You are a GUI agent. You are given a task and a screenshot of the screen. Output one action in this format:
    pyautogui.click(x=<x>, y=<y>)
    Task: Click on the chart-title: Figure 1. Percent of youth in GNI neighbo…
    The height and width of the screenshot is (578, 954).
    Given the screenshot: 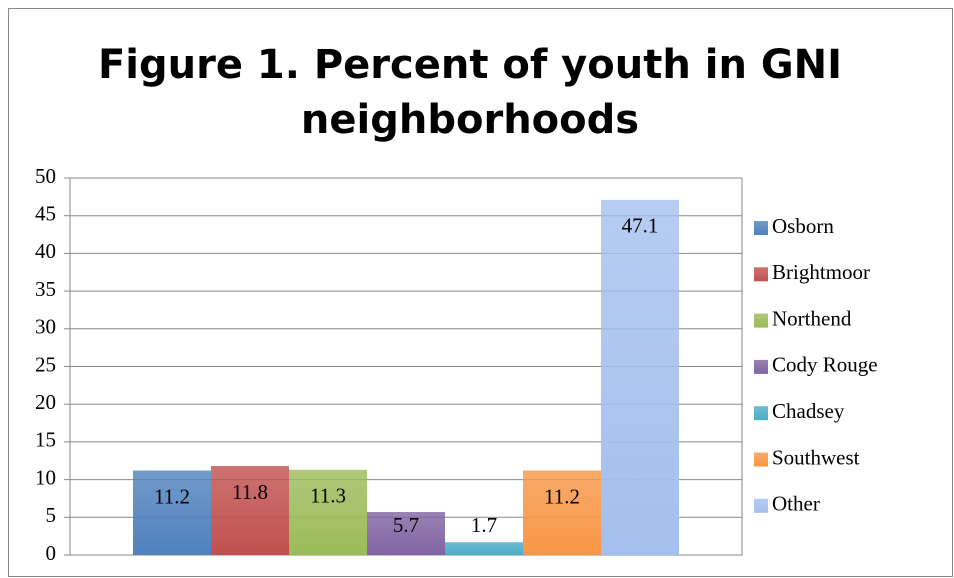 What is the action you would take?
    pyautogui.click(x=470, y=92)
    